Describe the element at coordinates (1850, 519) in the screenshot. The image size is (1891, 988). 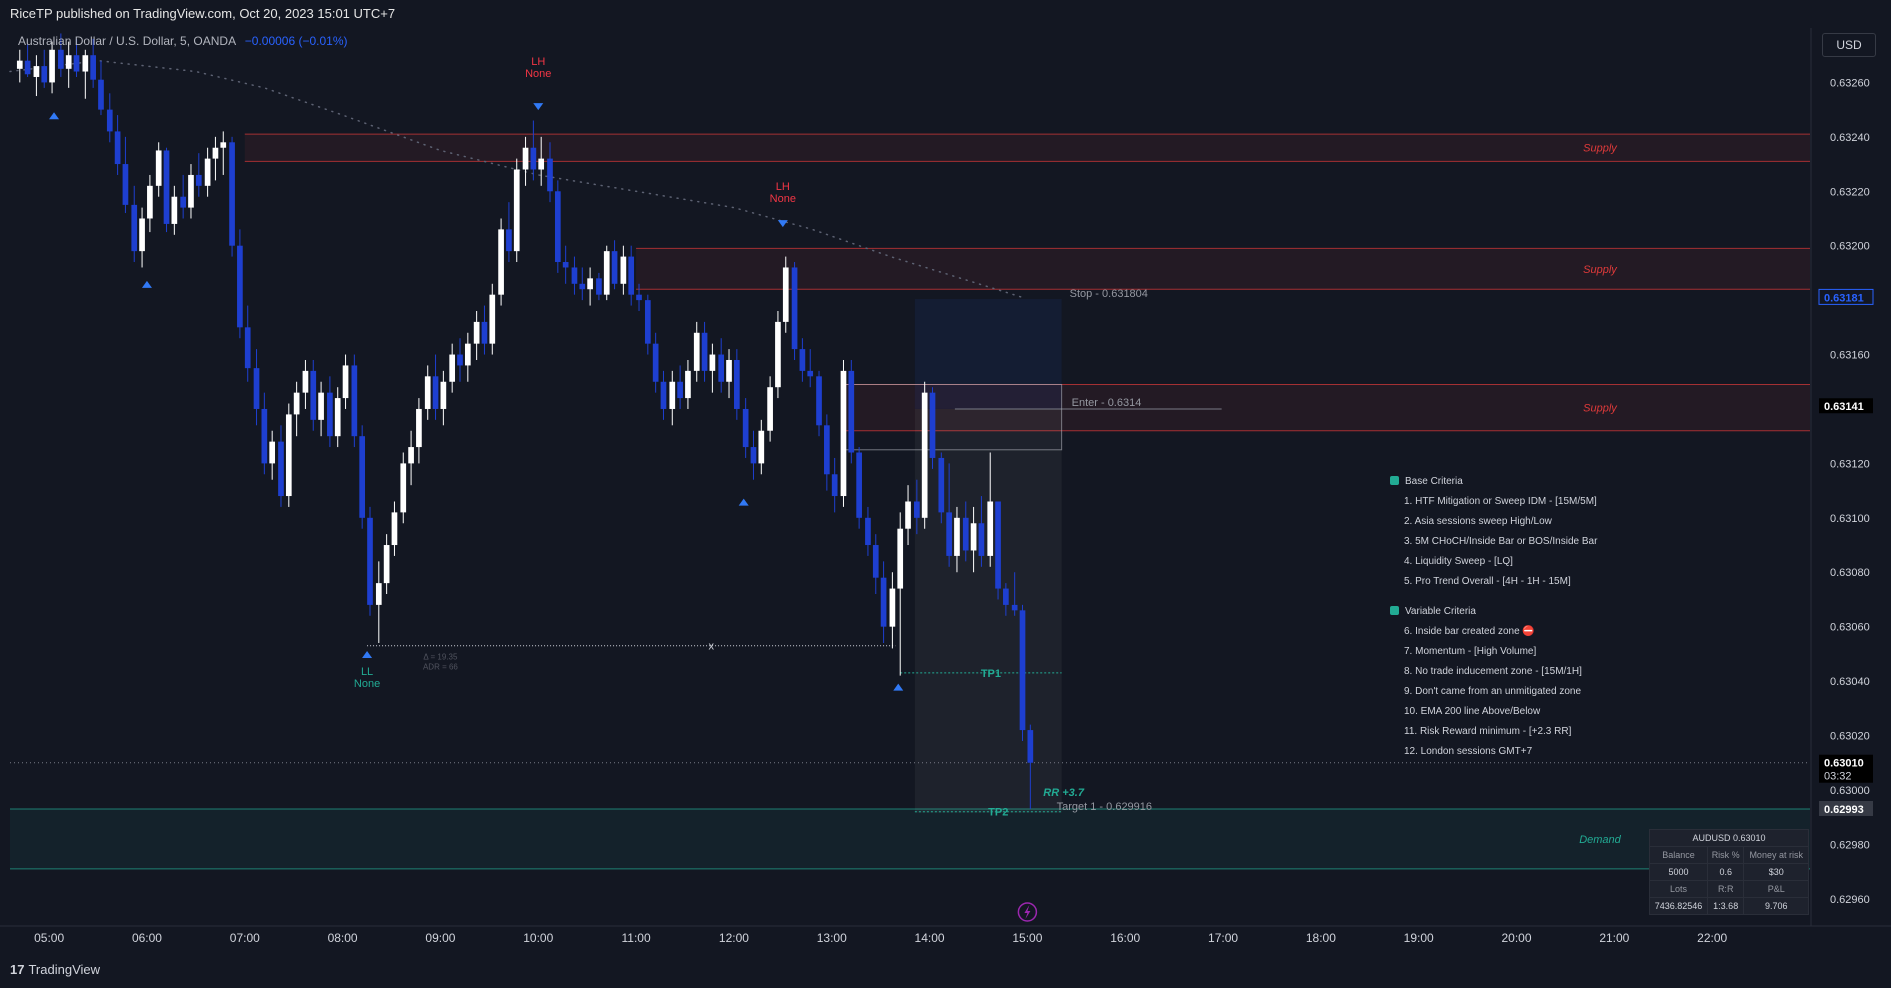
I see `price-tick-label: 0.63100` at that location.